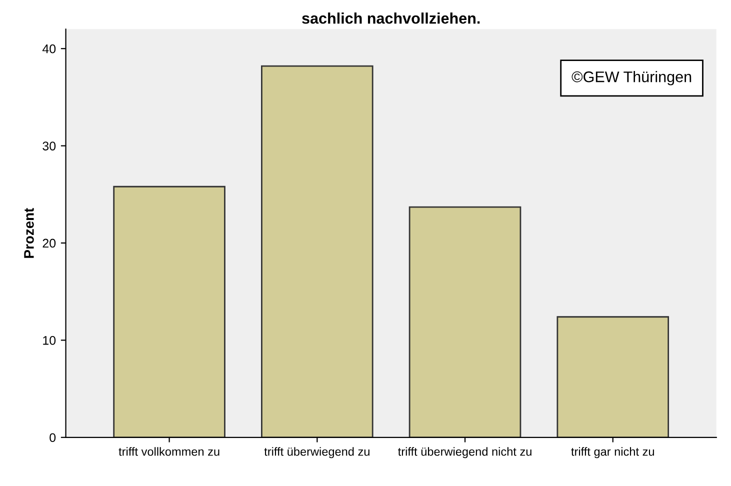 Image resolution: width=731 pixels, height=486 pixels. Describe the element at coordinates (53, 437) in the screenshot. I see `y-tick-label: 0` at that location.